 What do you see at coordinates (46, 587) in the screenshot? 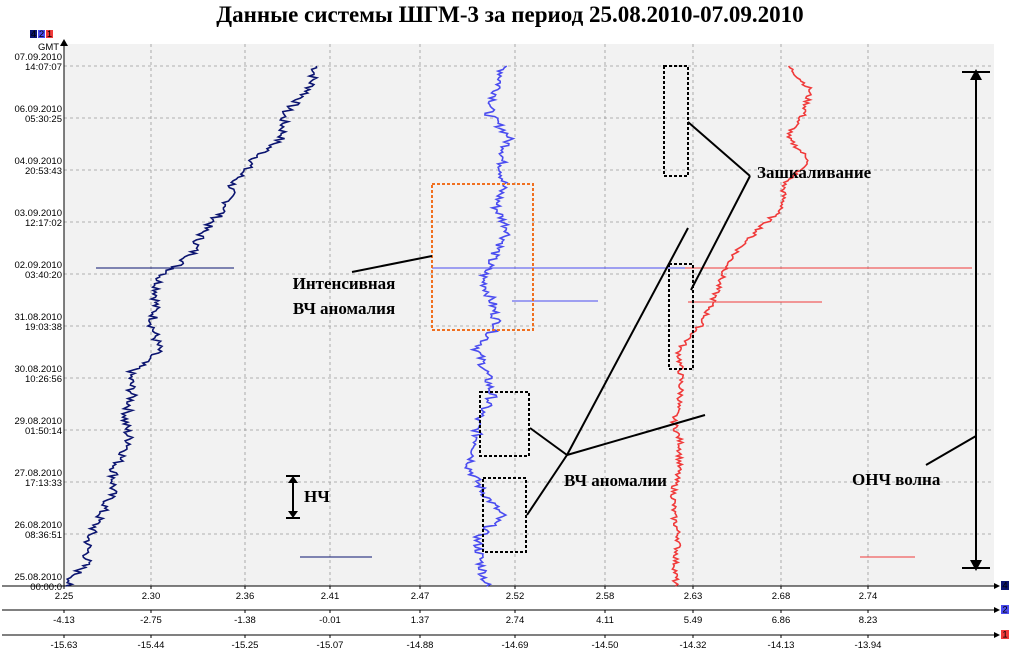
I see `time-tick-time: 00:00:0` at bounding box center [46, 587].